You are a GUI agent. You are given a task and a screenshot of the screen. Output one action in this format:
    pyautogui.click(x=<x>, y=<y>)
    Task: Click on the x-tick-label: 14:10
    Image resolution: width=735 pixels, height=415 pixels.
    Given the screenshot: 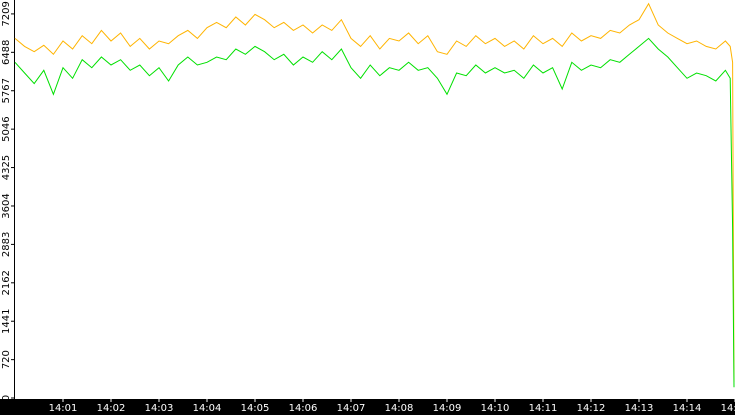 What is the action you would take?
    pyautogui.click(x=495, y=408)
    